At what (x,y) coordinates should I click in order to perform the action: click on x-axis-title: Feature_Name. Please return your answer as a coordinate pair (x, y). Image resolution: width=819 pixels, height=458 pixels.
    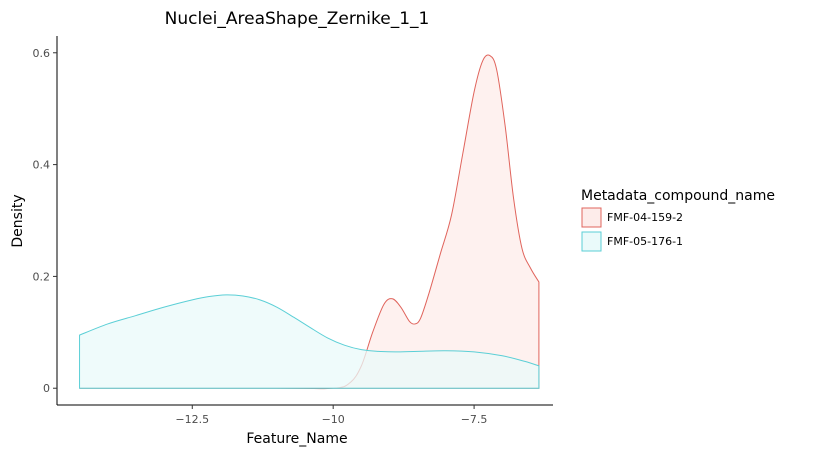
    Looking at the image, I should click on (296, 439).